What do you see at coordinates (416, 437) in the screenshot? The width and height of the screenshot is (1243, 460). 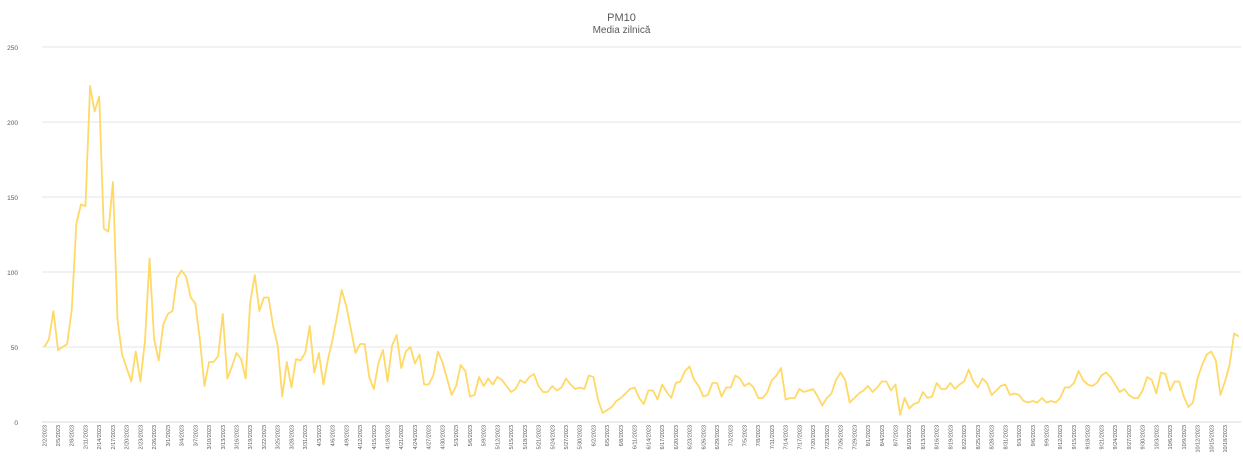 I see `x-tick-label: 4/24/2023` at bounding box center [416, 437].